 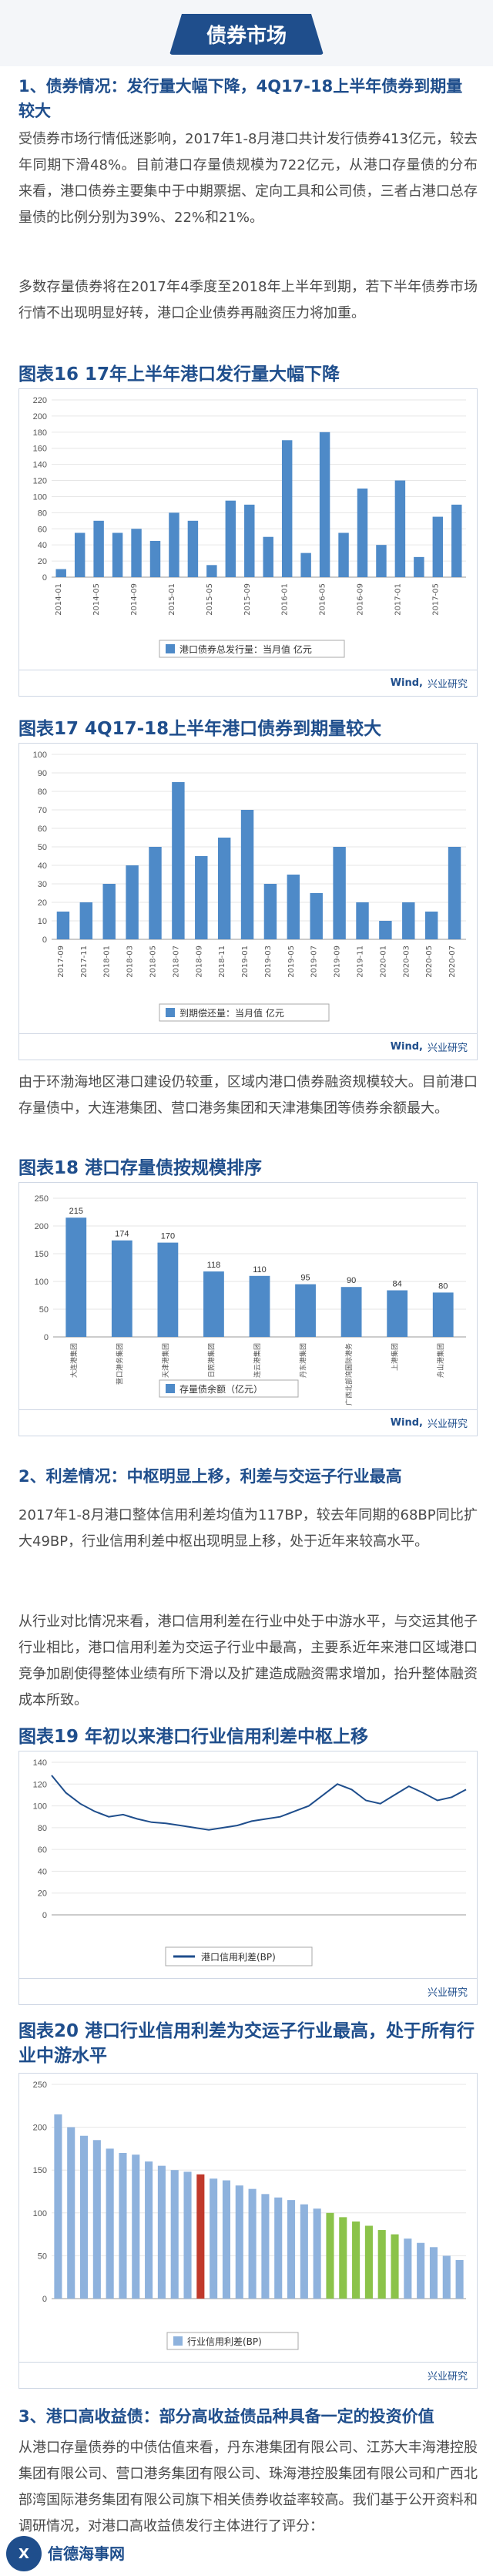 What do you see at coordinates (383, 961) in the screenshot?
I see `x-tick-label: 2020-01` at bounding box center [383, 961].